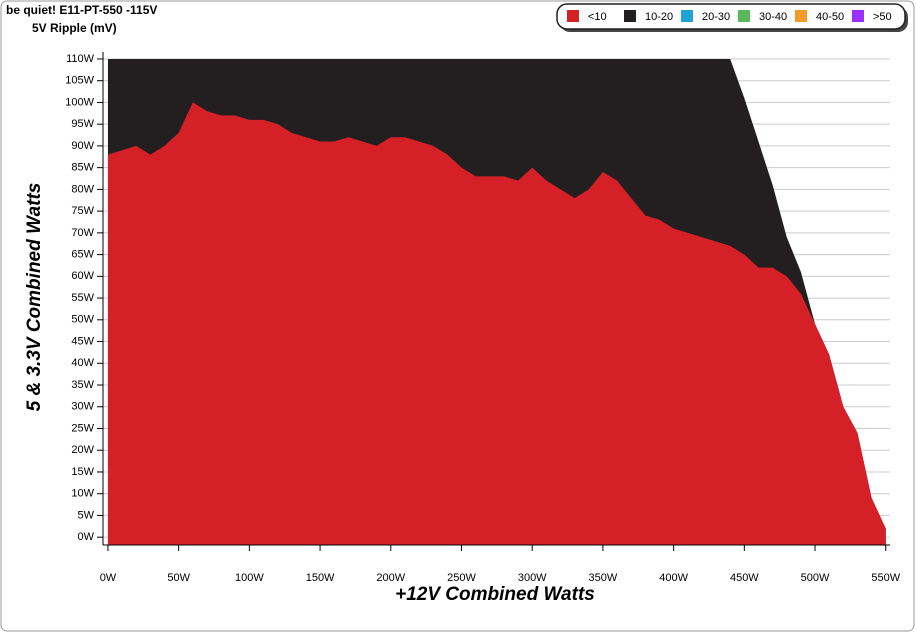 The width and height of the screenshot is (916, 633). Describe the element at coordinates (82, 341) in the screenshot. I see `y-tick-label: 45W` at that location.